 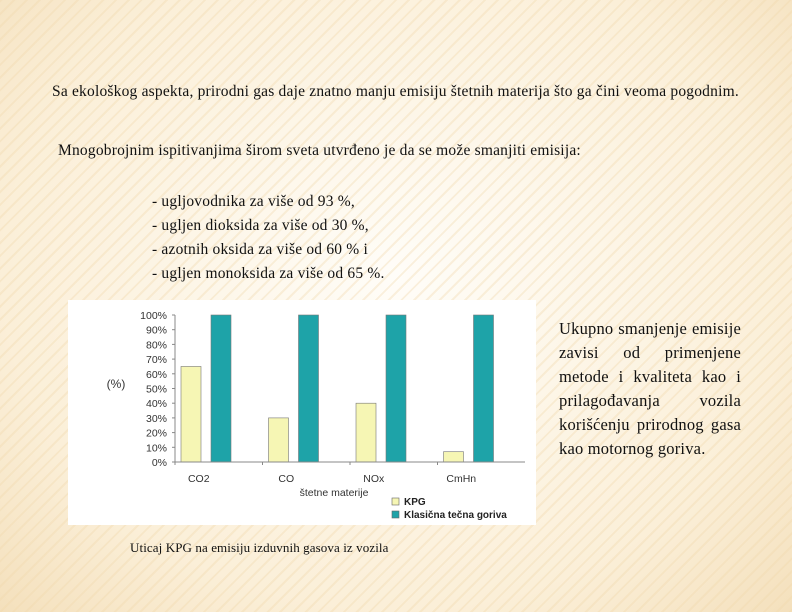 What do you see at coordinates (396, 388) in the screenshot?
I see `bar-classic-nox` at bounding box center [396, 388].